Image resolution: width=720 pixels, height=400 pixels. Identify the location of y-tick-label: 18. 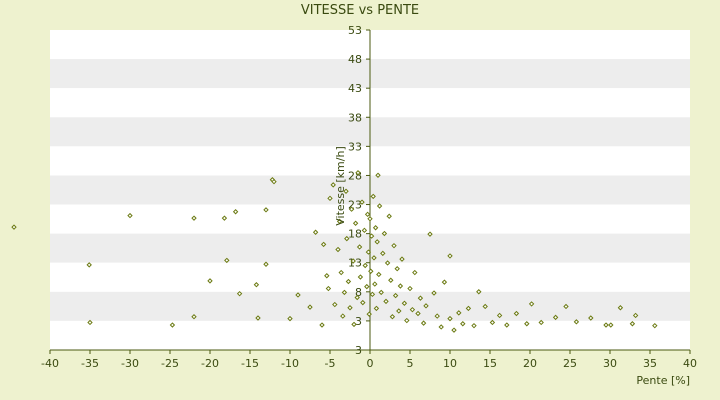
(355, 234).